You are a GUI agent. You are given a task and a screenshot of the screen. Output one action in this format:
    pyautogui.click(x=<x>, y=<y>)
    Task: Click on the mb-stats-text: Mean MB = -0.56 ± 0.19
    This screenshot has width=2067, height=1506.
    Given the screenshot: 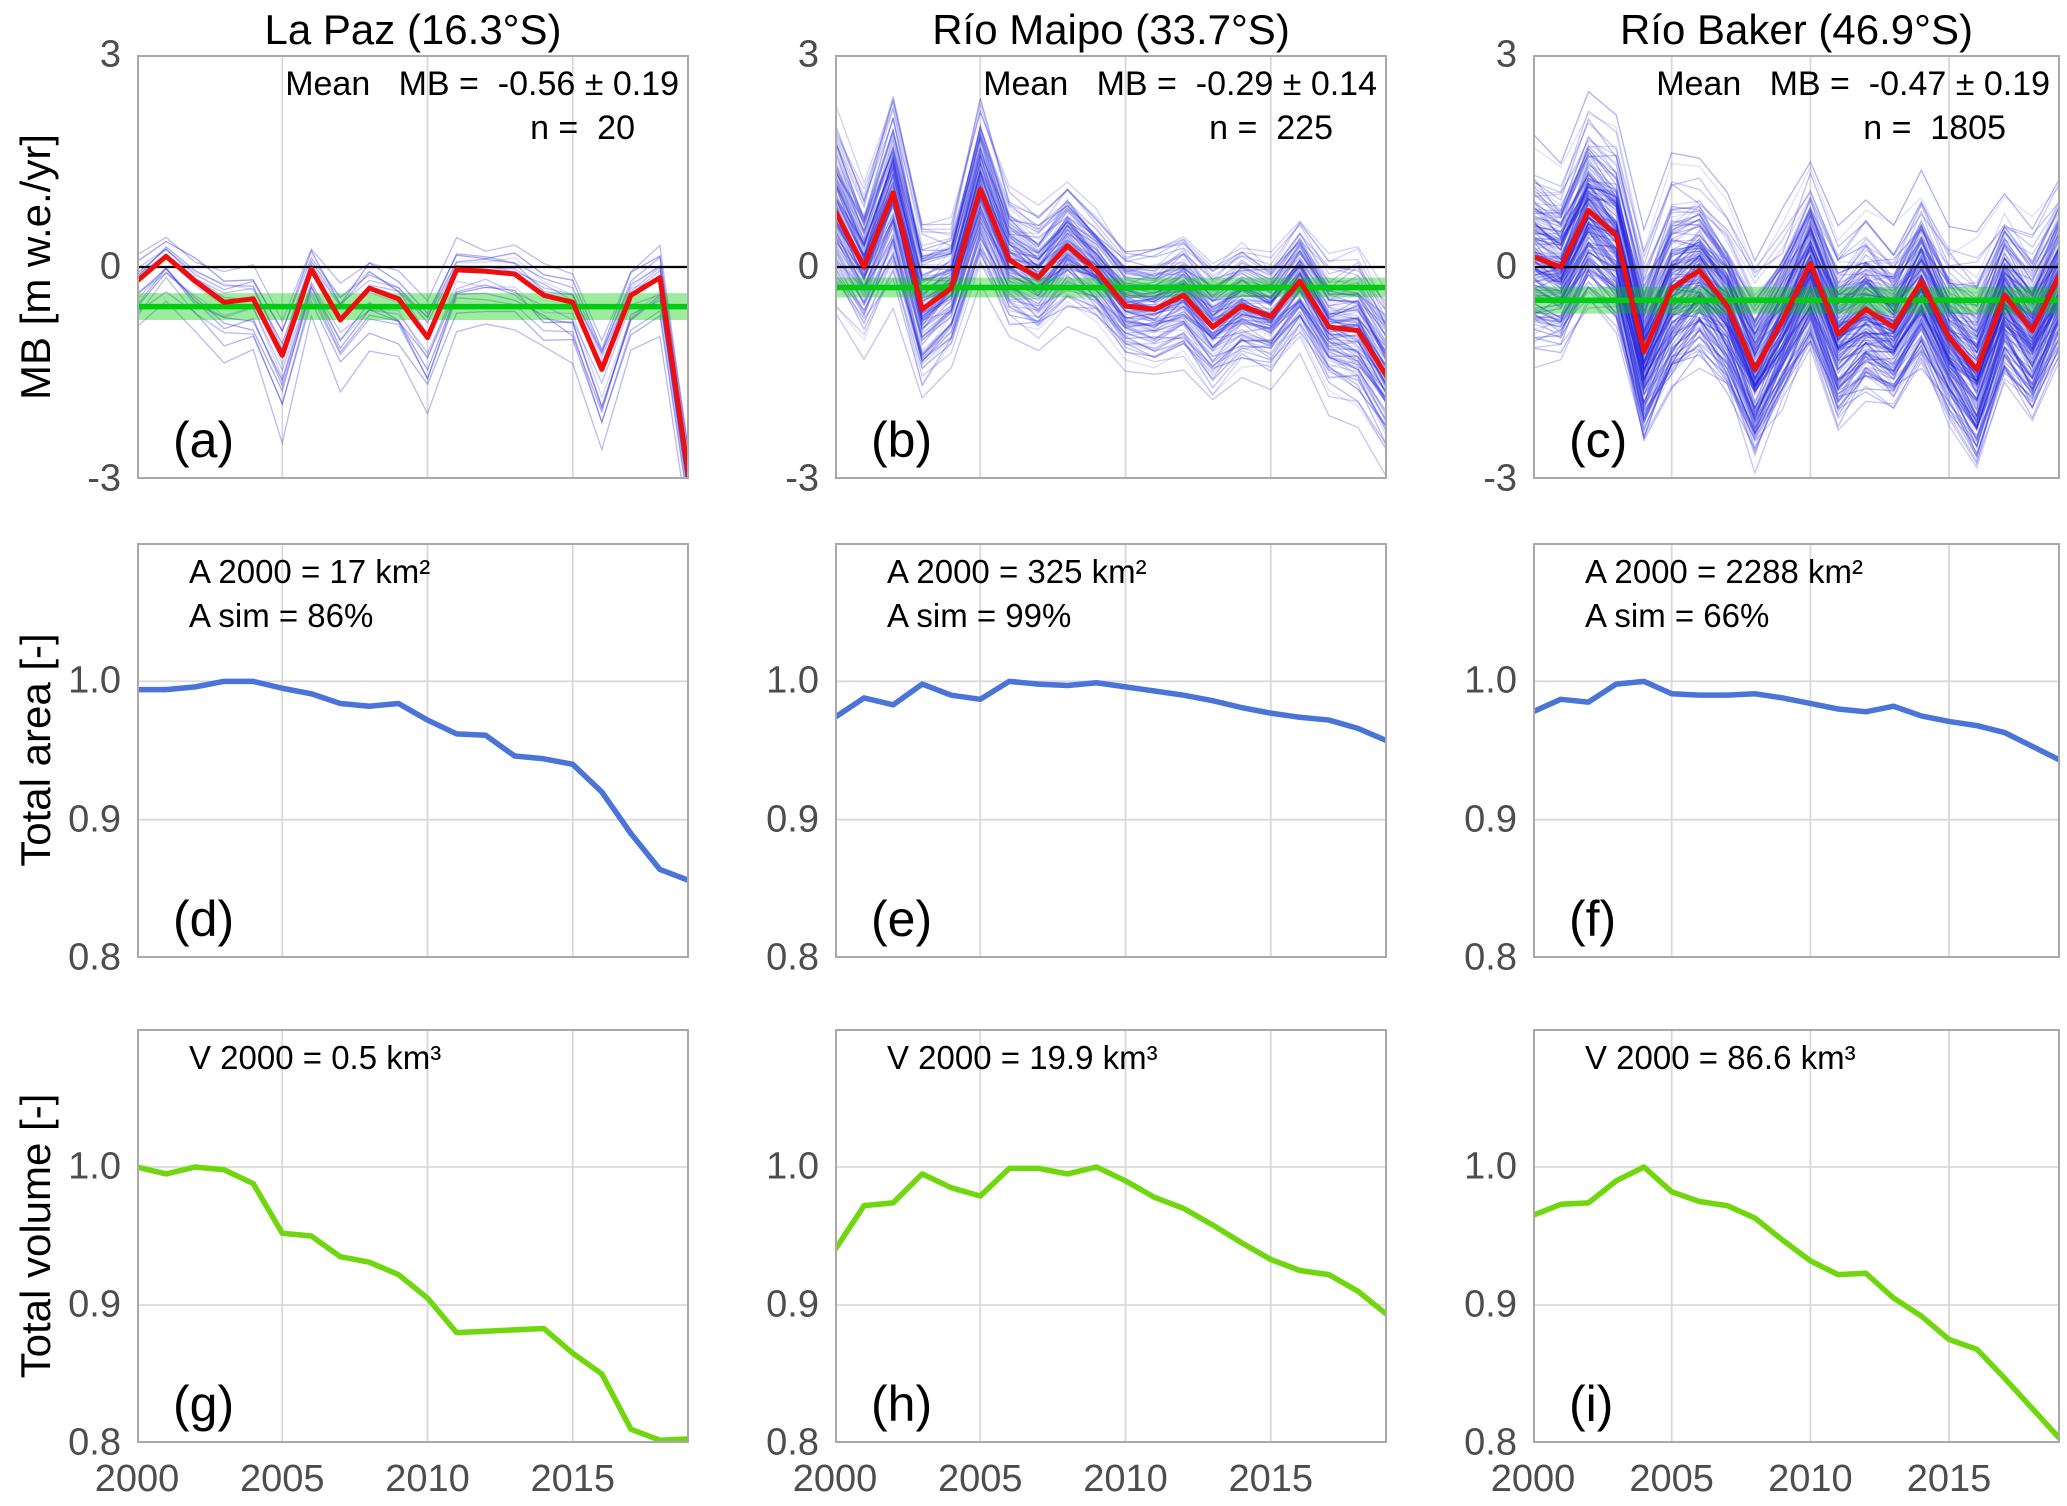 What is the action you would take?
    pyautogui.click(x=482, y=84)
    